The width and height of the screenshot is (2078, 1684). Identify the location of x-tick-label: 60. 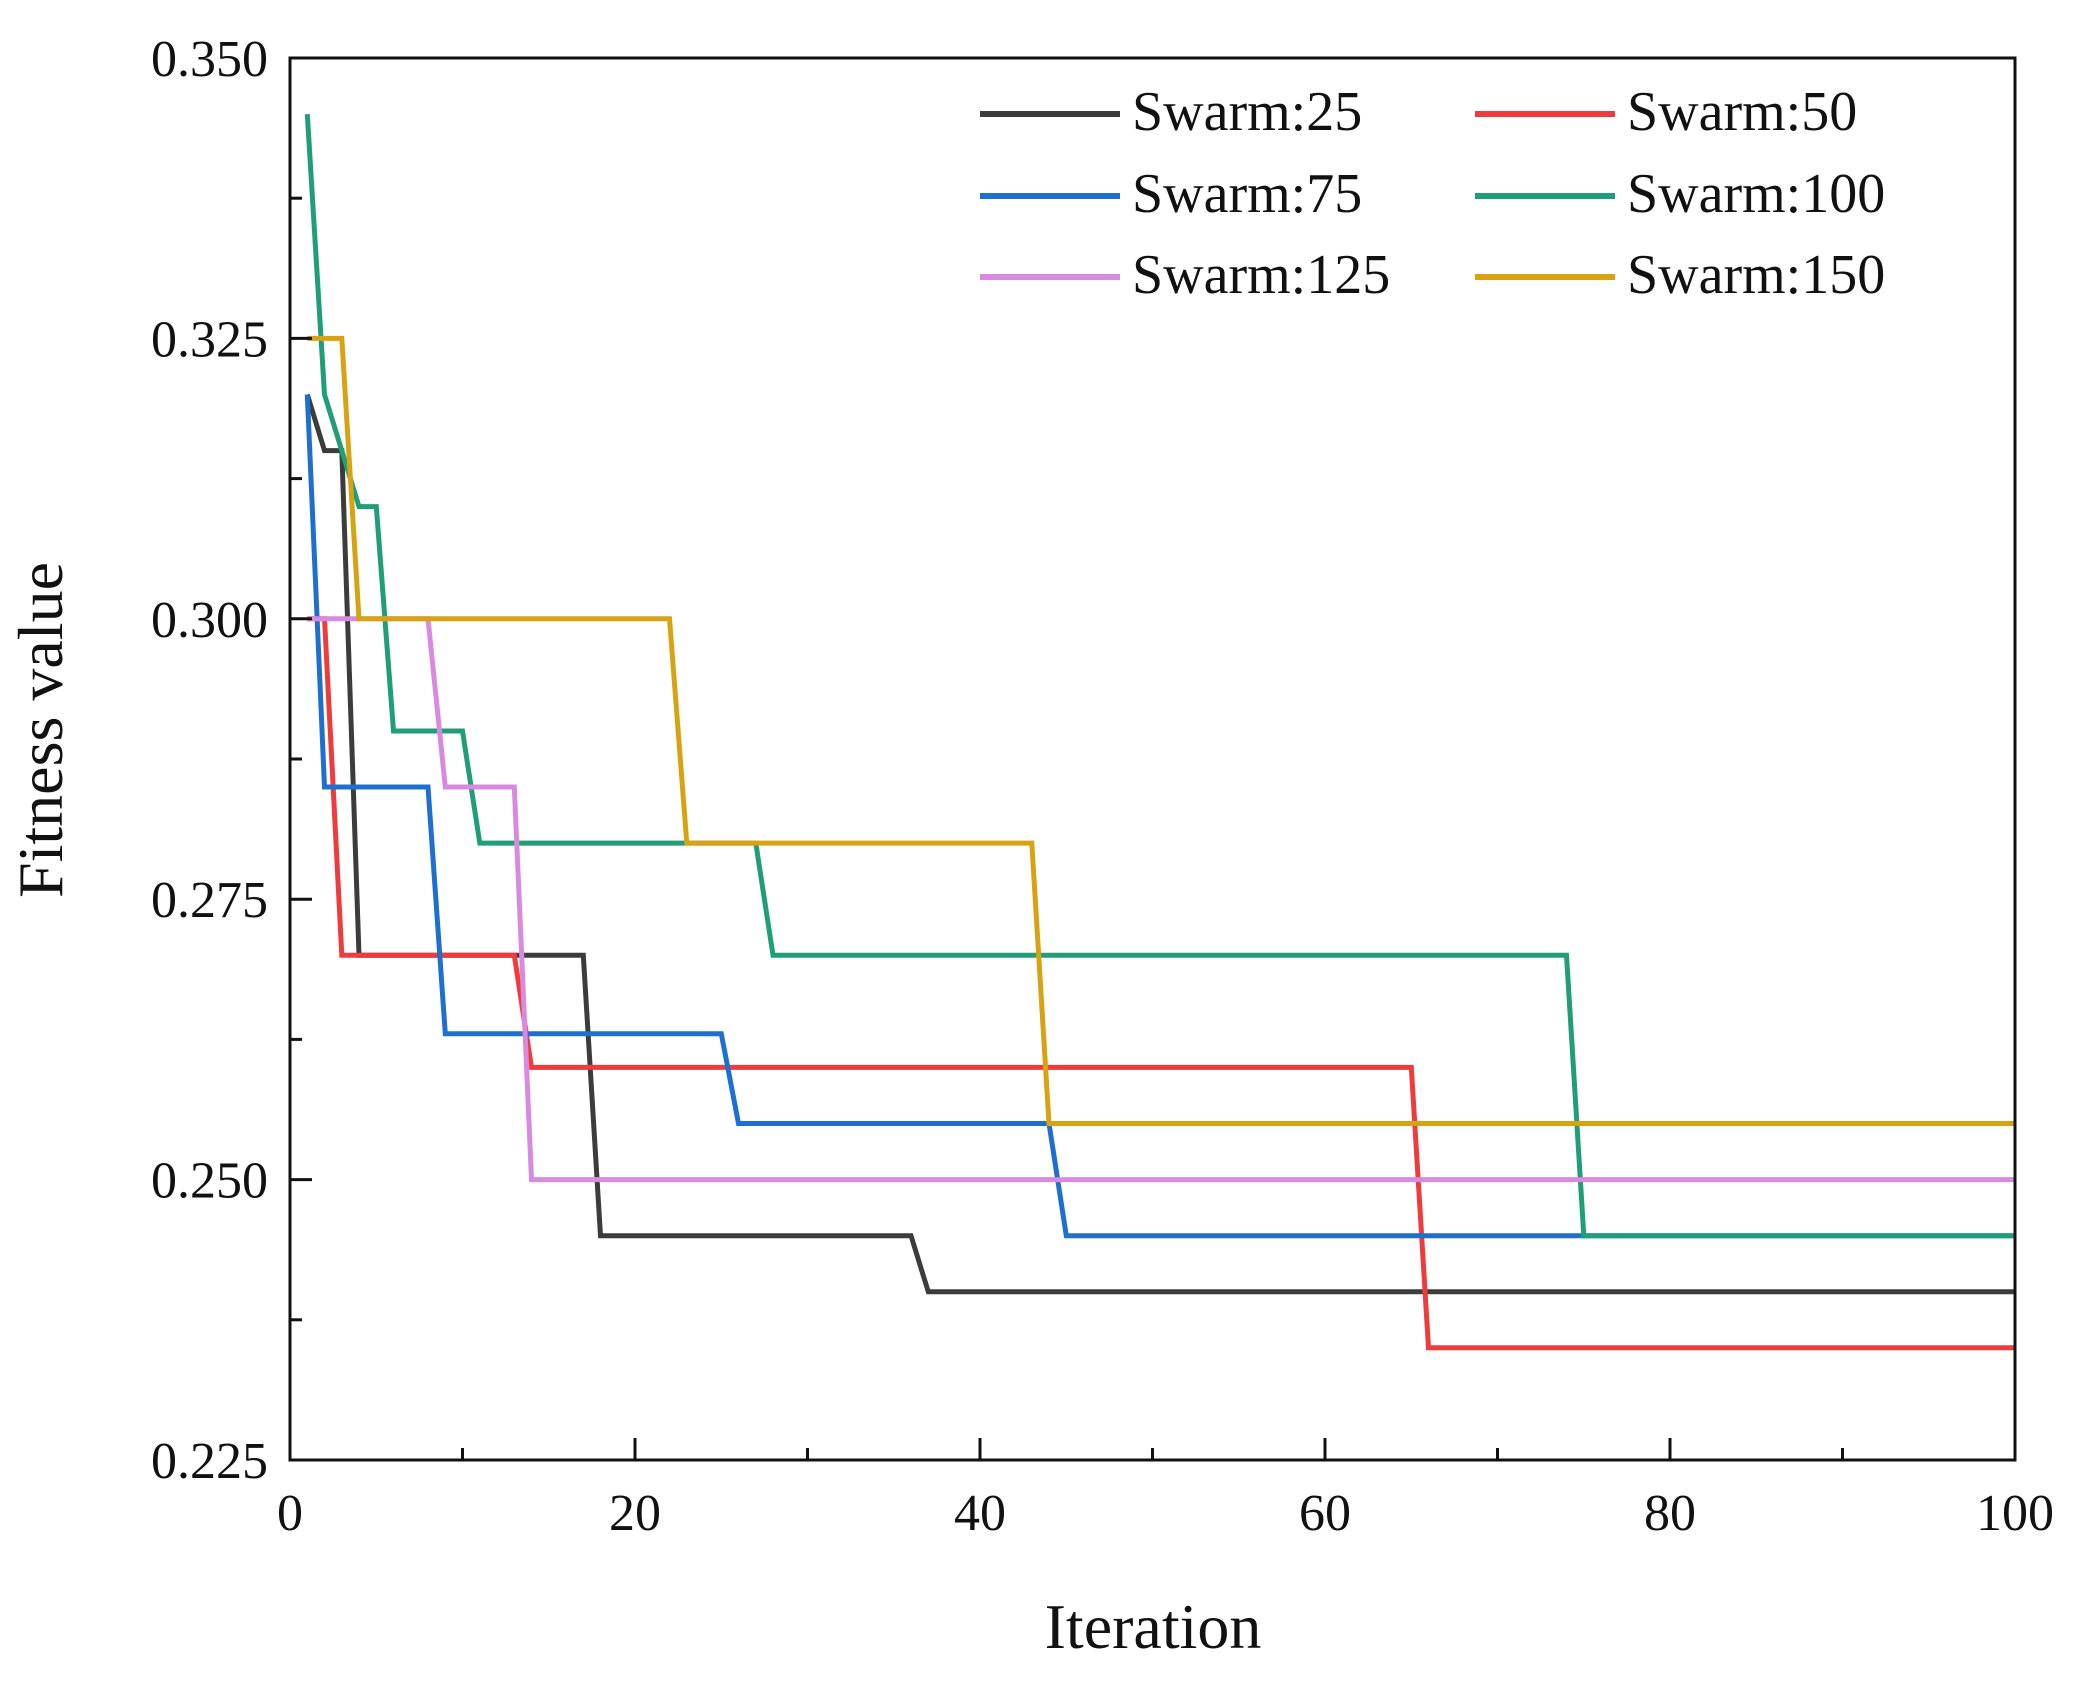
(1325, 1513).